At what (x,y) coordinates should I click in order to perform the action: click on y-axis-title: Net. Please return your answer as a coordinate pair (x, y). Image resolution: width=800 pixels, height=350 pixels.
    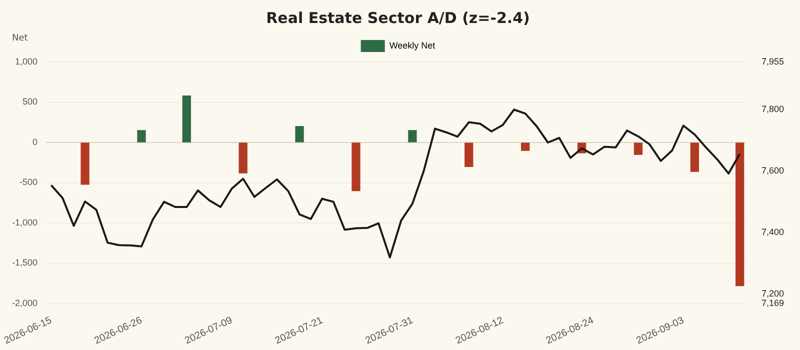
    Looking at the image, I should click on (20, 38).